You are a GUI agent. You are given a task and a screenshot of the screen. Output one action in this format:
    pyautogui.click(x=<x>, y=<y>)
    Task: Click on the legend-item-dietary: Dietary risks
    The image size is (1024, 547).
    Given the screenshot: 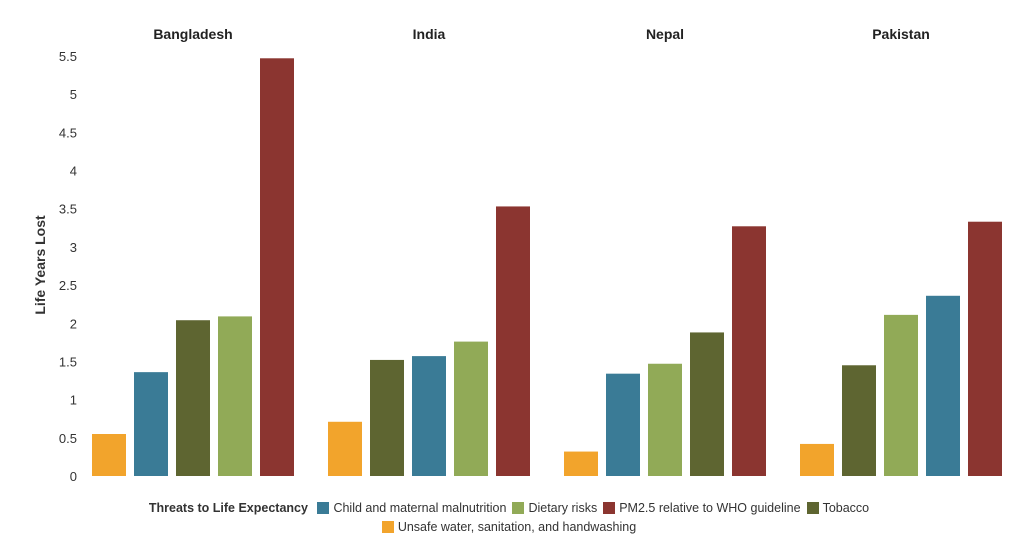 What is the action you would take?
    pyautogui.click(x=554, y=508)
    